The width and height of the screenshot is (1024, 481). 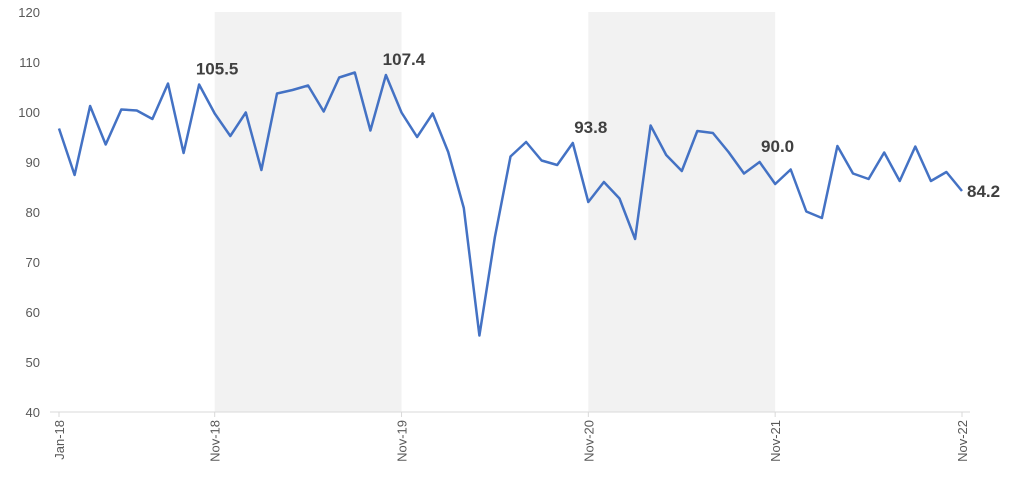 I want to click on value-label: 93.8, so click(x=590, y=127).